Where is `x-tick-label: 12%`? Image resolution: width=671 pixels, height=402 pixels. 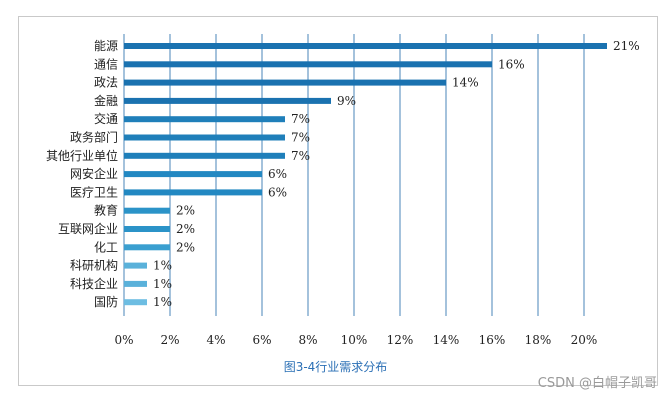 x-tick-label: 12% is located at coordinates (400, 340).